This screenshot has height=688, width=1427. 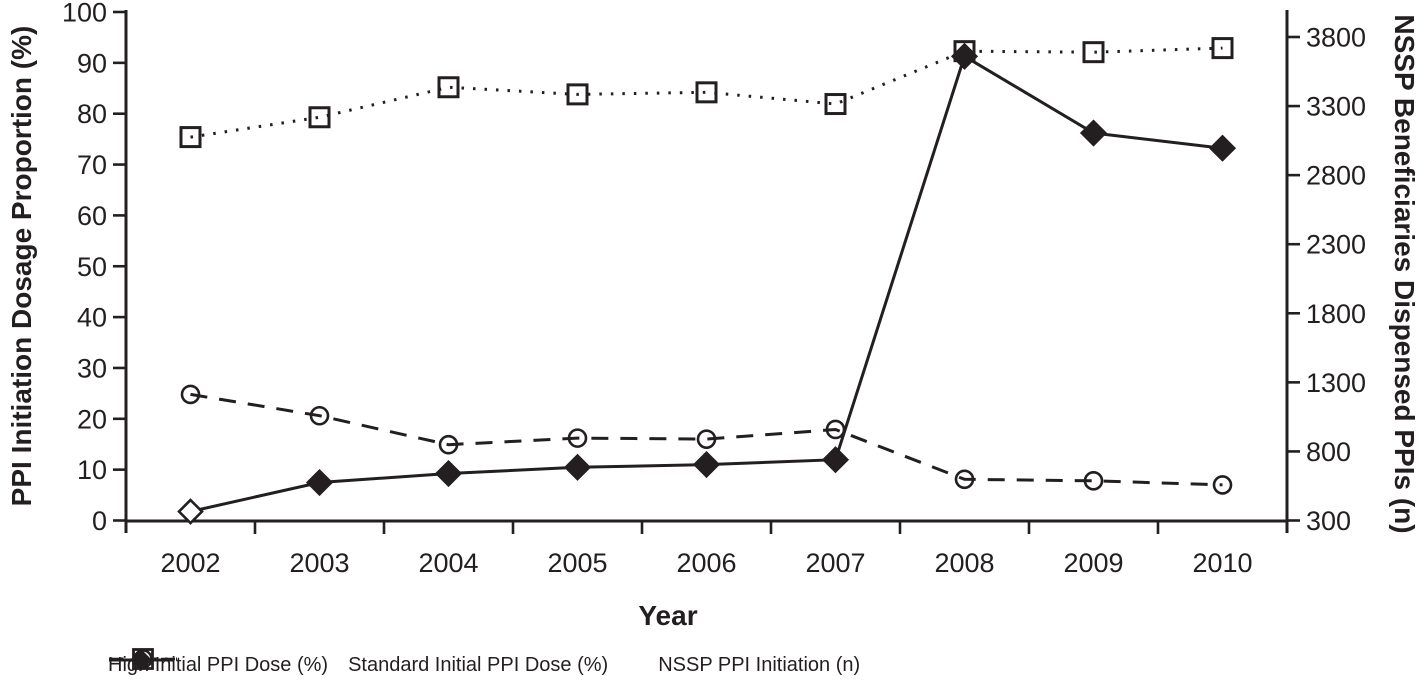 What do you see at coordinates (190, 137) in the screenshot?
I see `series-1-marker-2002` at bounding box center [190, 137].